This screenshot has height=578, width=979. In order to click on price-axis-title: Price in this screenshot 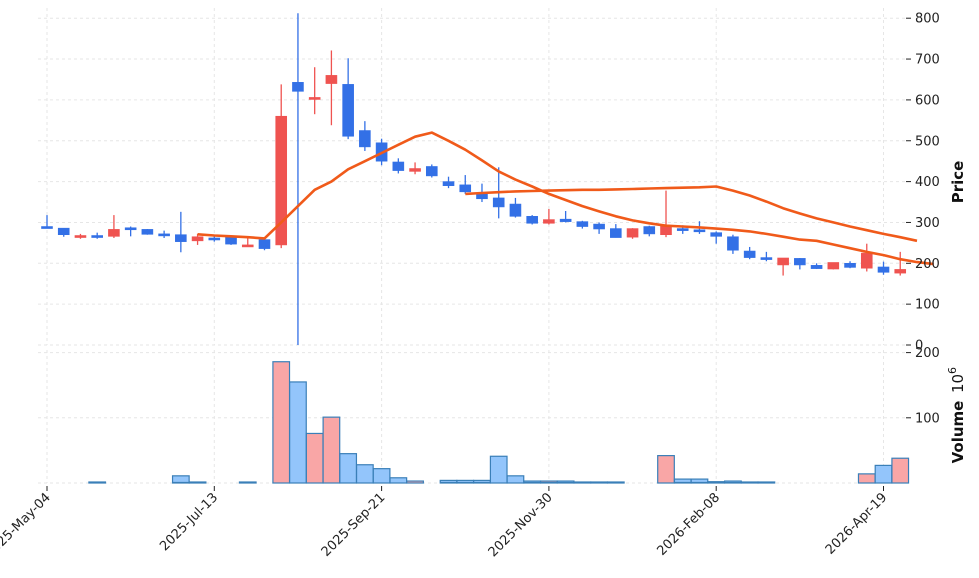, I will do `click(958, 182)`.